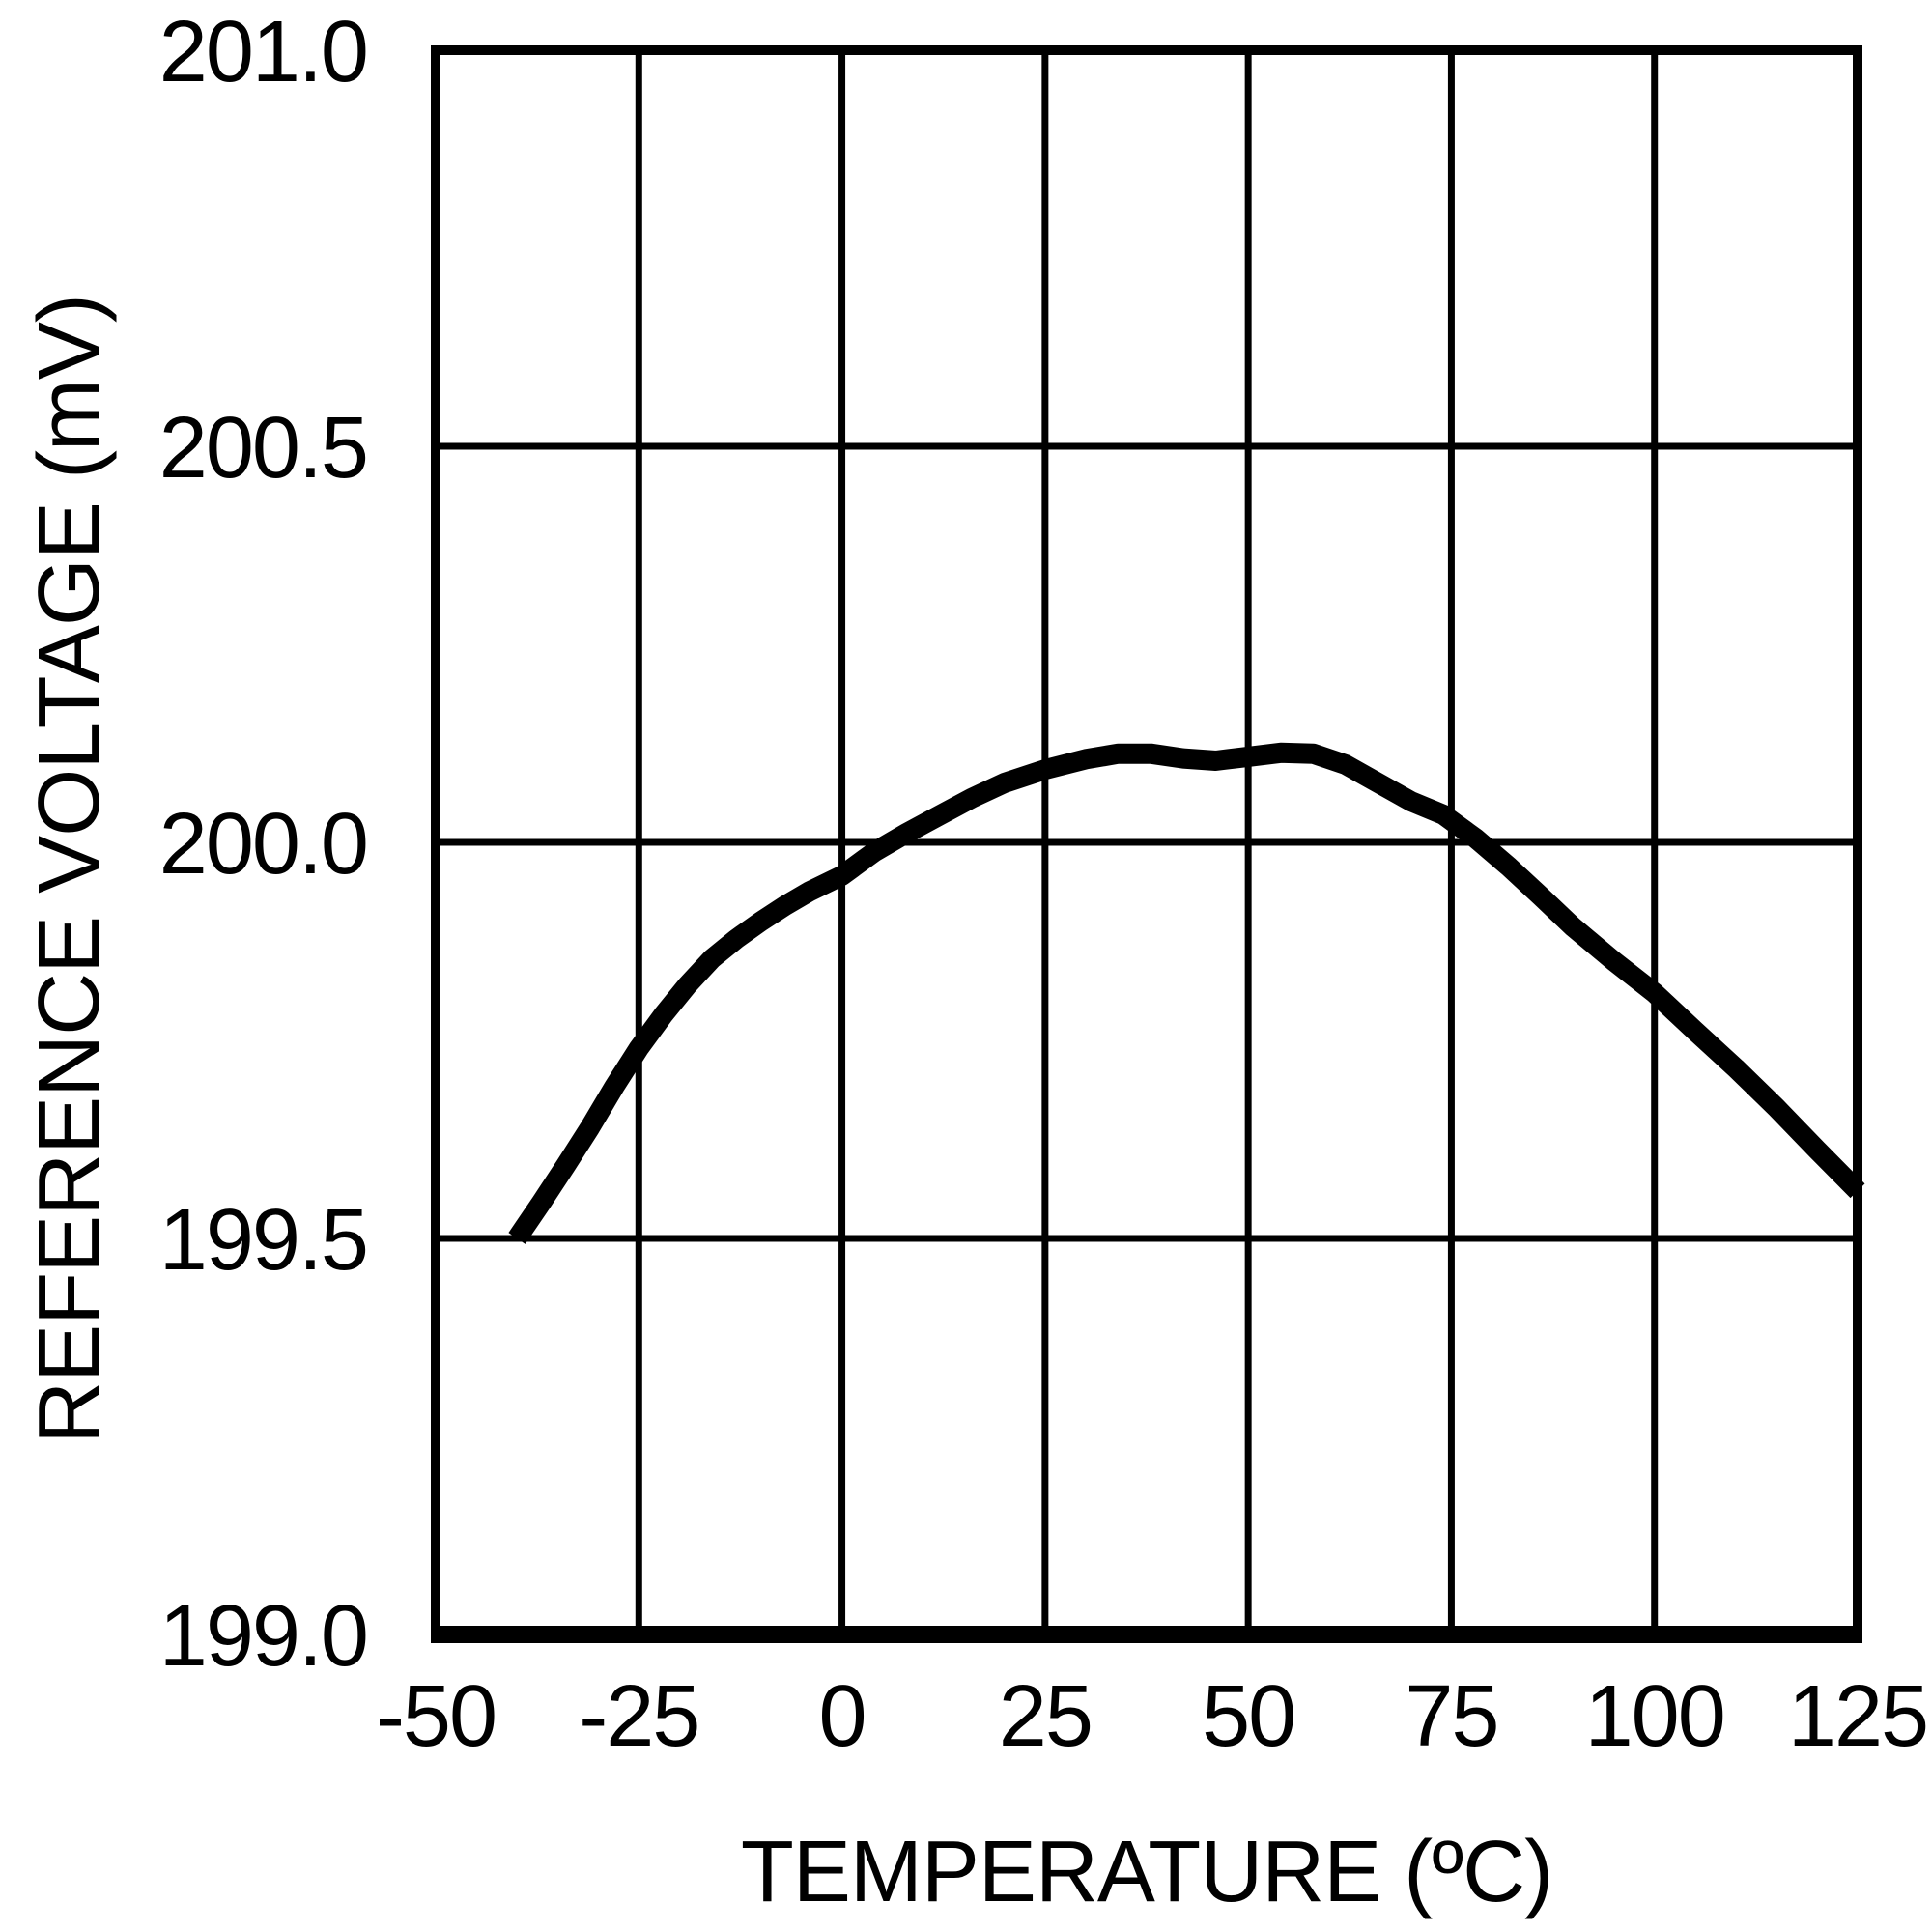 Image resolution: width=1932 pixels, height=1932 pixels. Describe the element at coordinates (263, 1636) in the screenshot. I see `y-tick-label: 199.0` at that location.